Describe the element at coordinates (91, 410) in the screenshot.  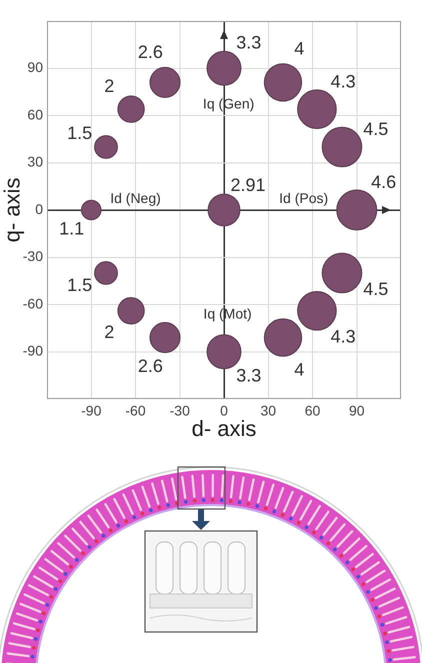
I see `x-tick-label: -90` at that location.